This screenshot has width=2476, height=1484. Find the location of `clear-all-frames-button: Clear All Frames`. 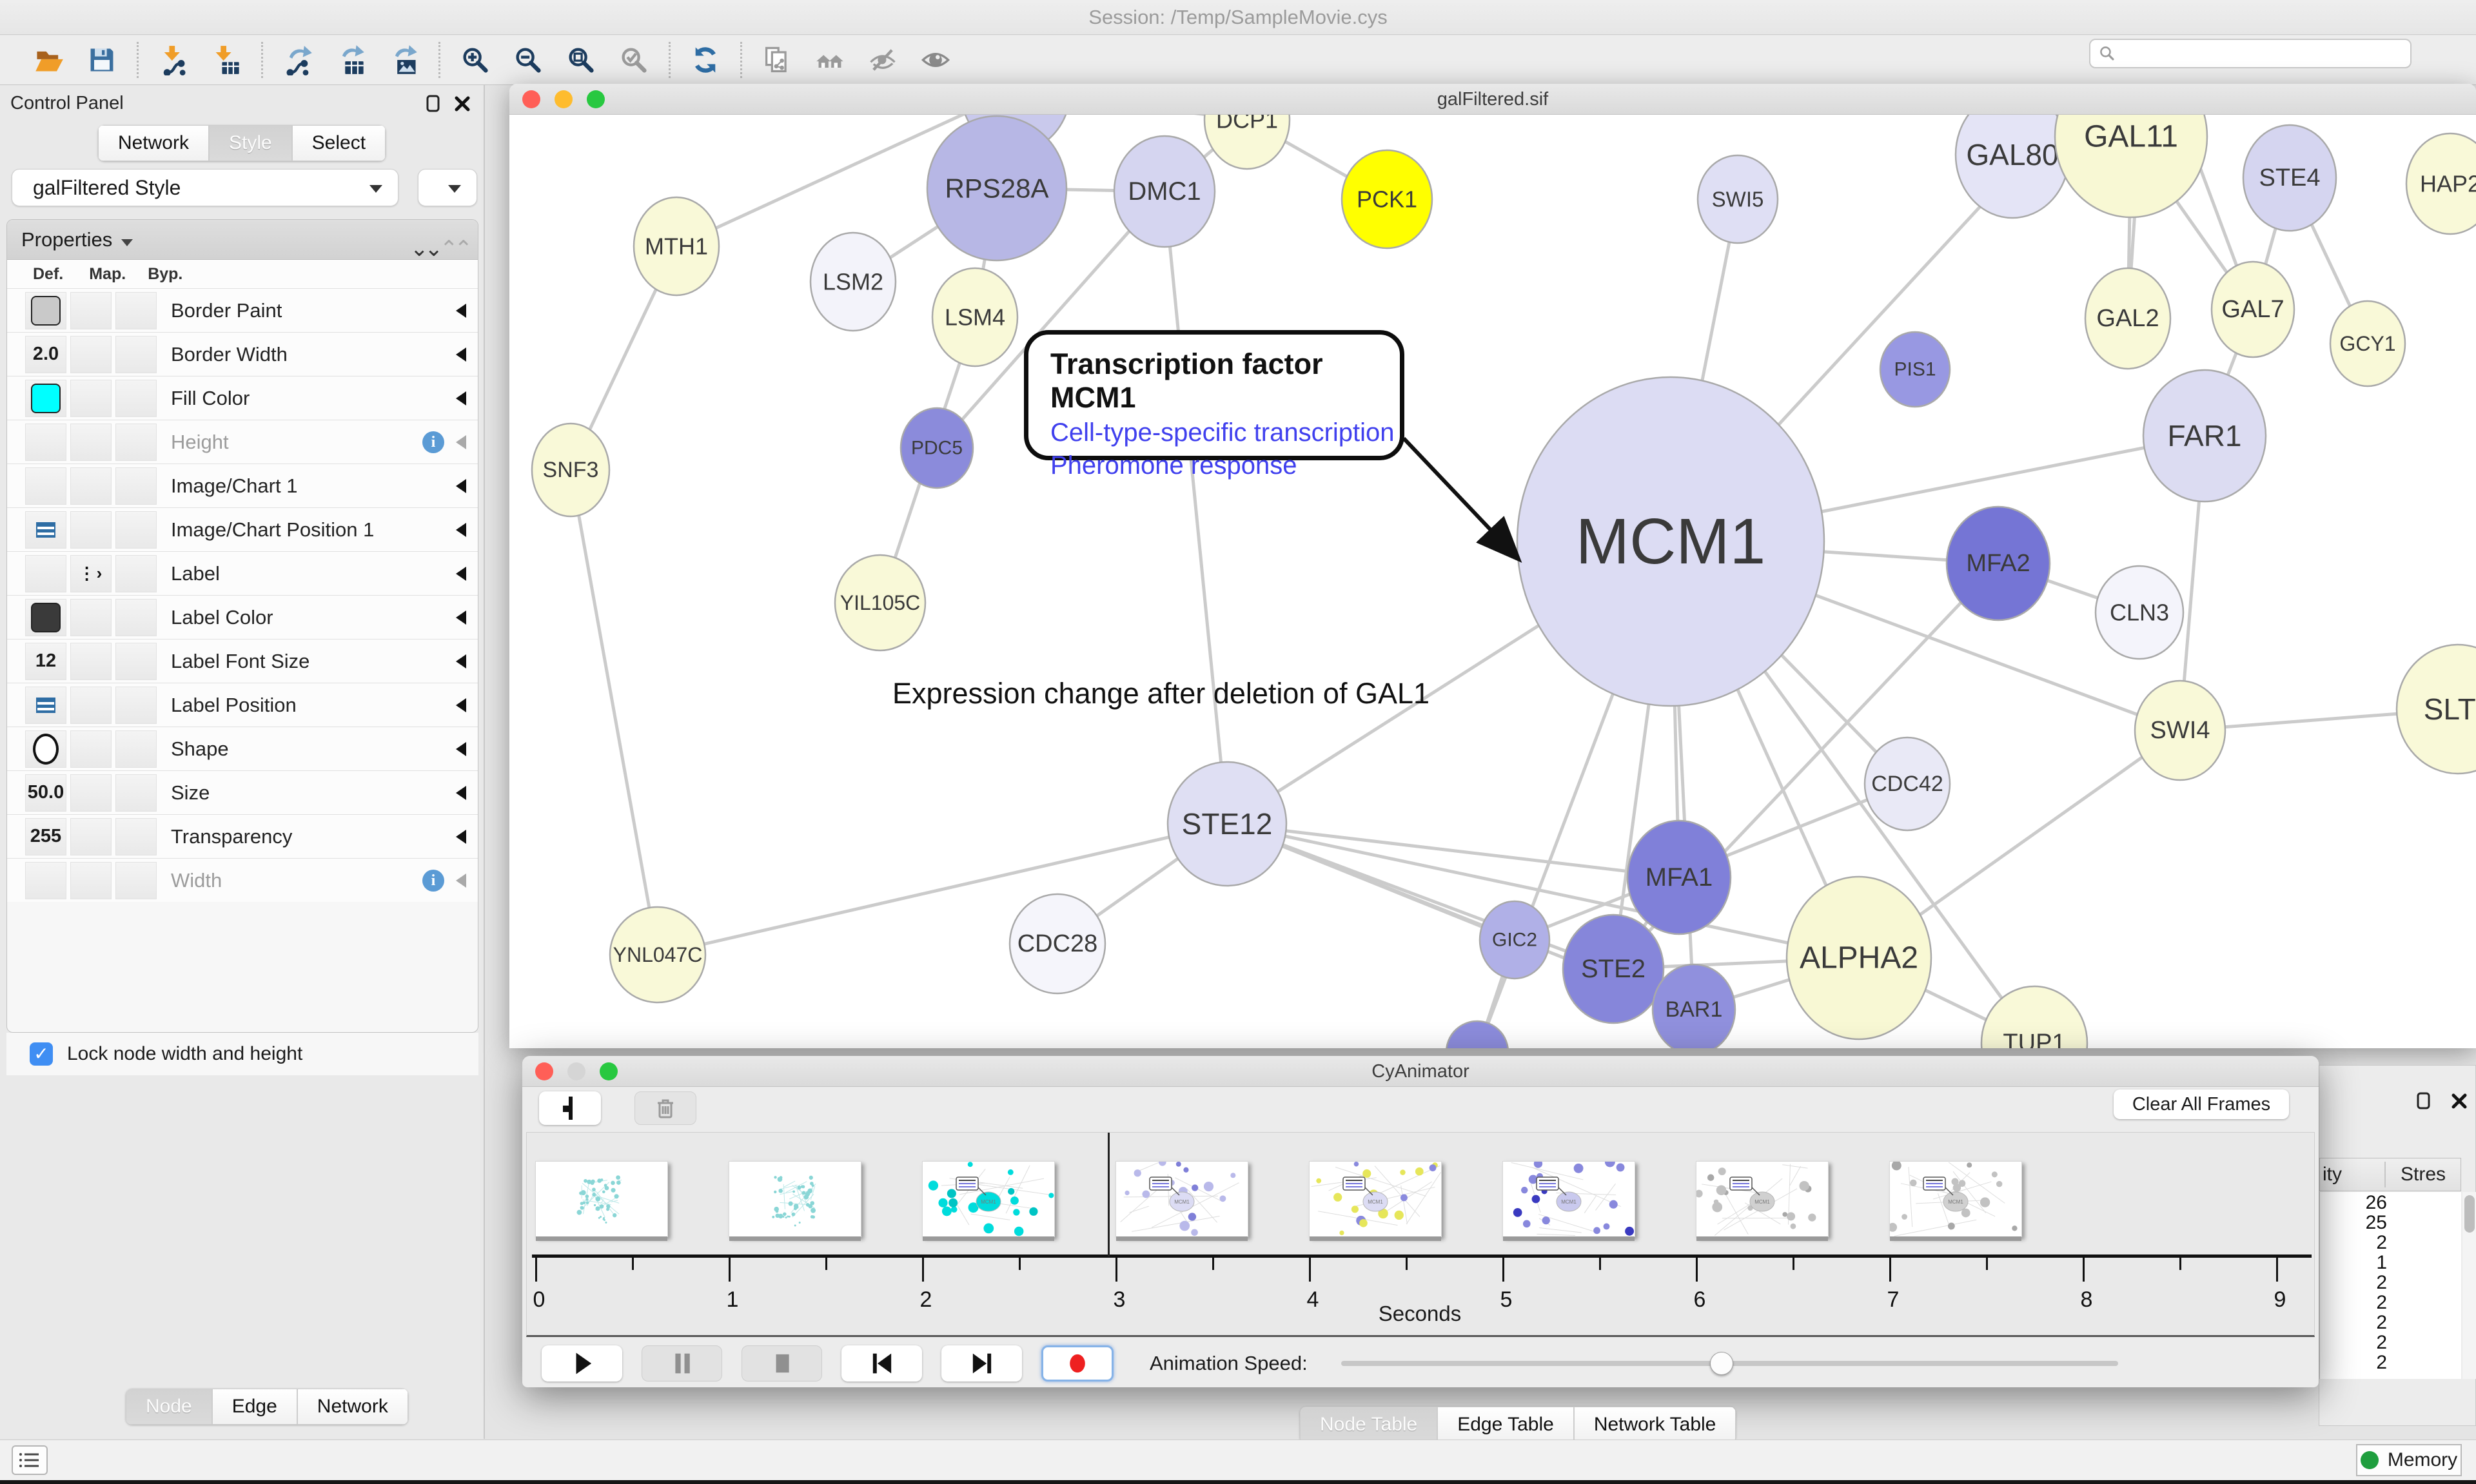

clear-all-frames-button: Clear All Frames is located at coordinates (2201, 1104).